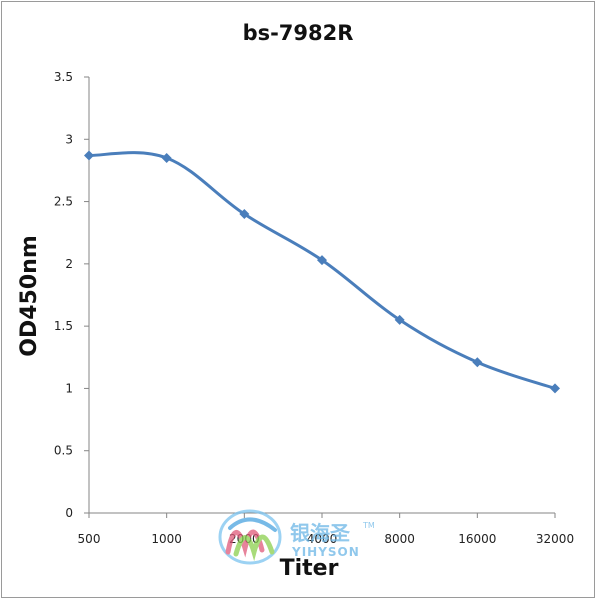  What do you see at coordinates (63, 77) in the screenshot?
I see `y-tick-label: 3.5` at bounding box center [63, 77].